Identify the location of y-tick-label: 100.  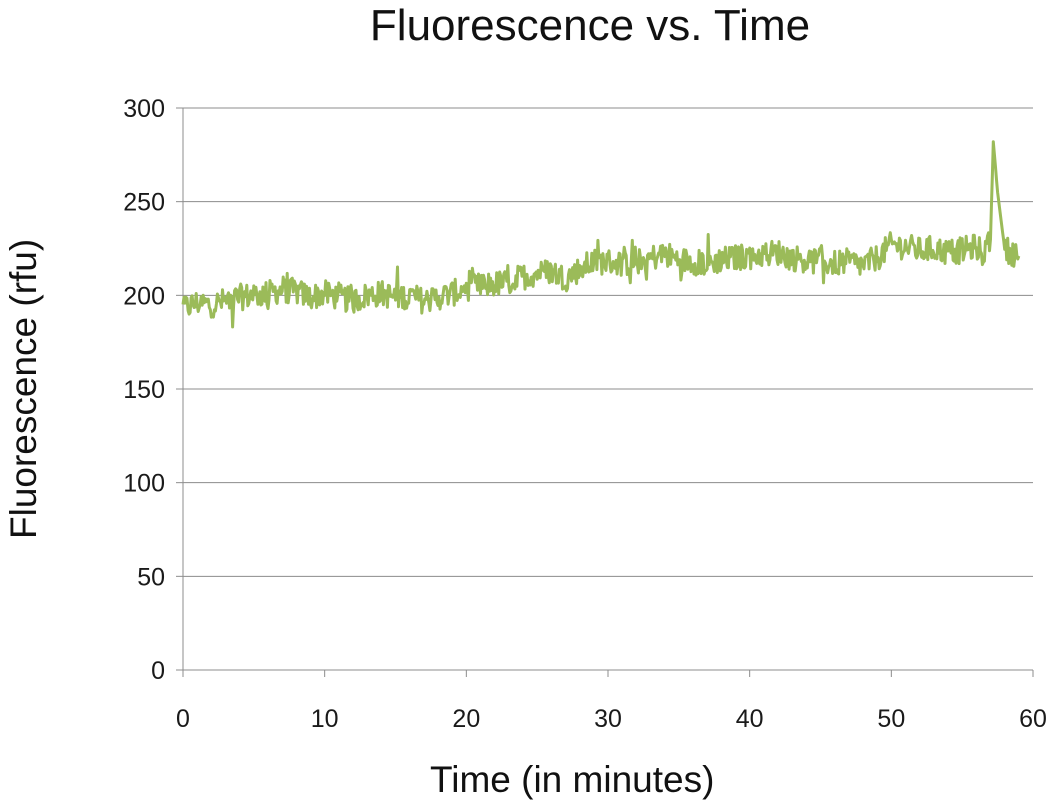
(144, 484).